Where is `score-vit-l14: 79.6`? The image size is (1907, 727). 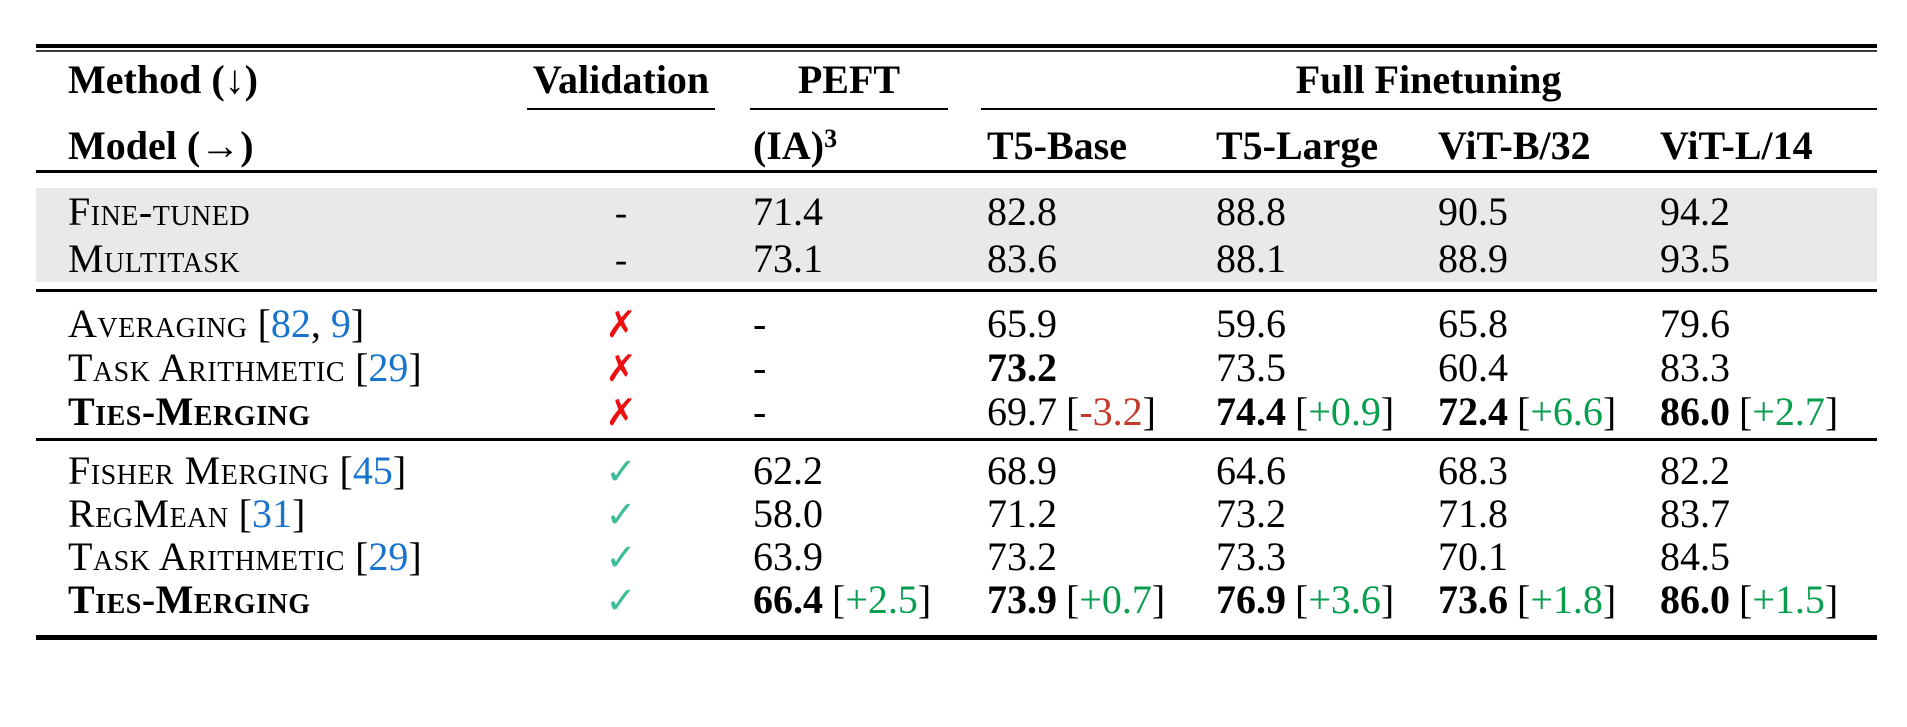
score-vit-l14: 79.6 is located at coordinates (1695, 323).